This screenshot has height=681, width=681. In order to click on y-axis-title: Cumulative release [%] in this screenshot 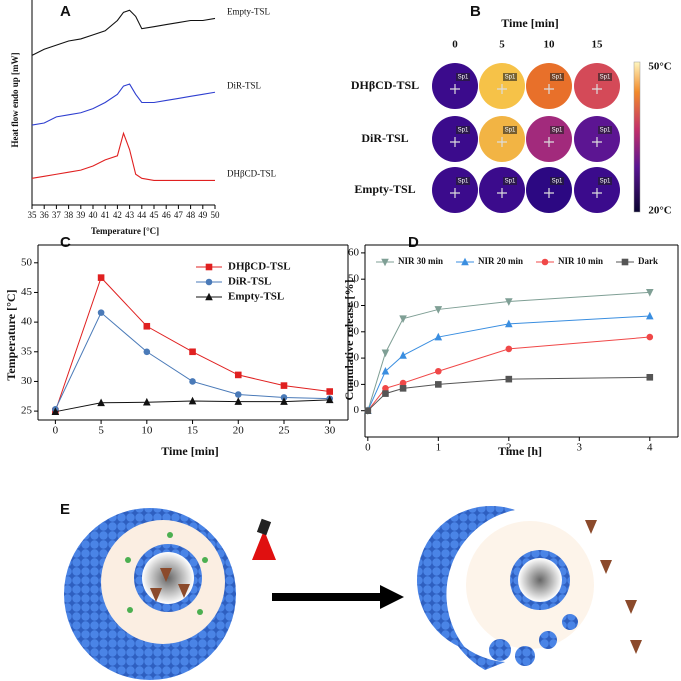, I will do `click(349, 339)`.